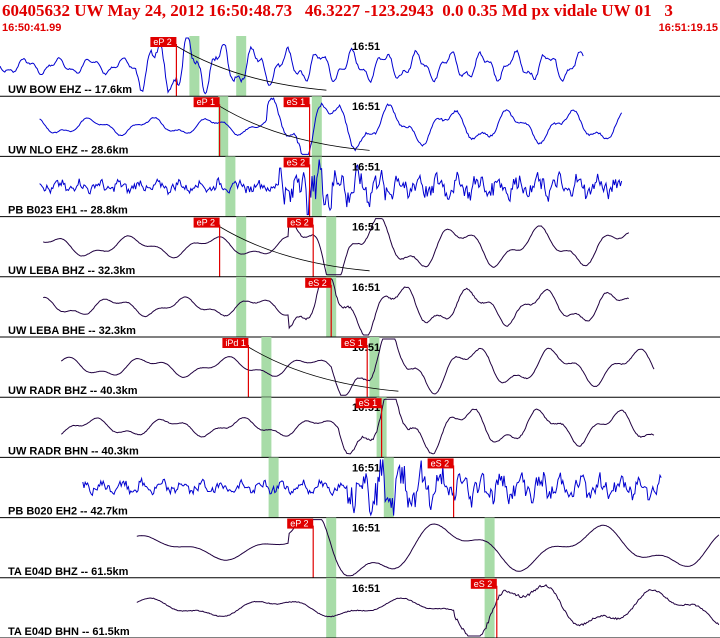  Describe the element at coordinates (360, 66) in the screenshot. I see `trace-row: 16:51 eP 2 UW BOW EHZ -- 17.6km` at that location.